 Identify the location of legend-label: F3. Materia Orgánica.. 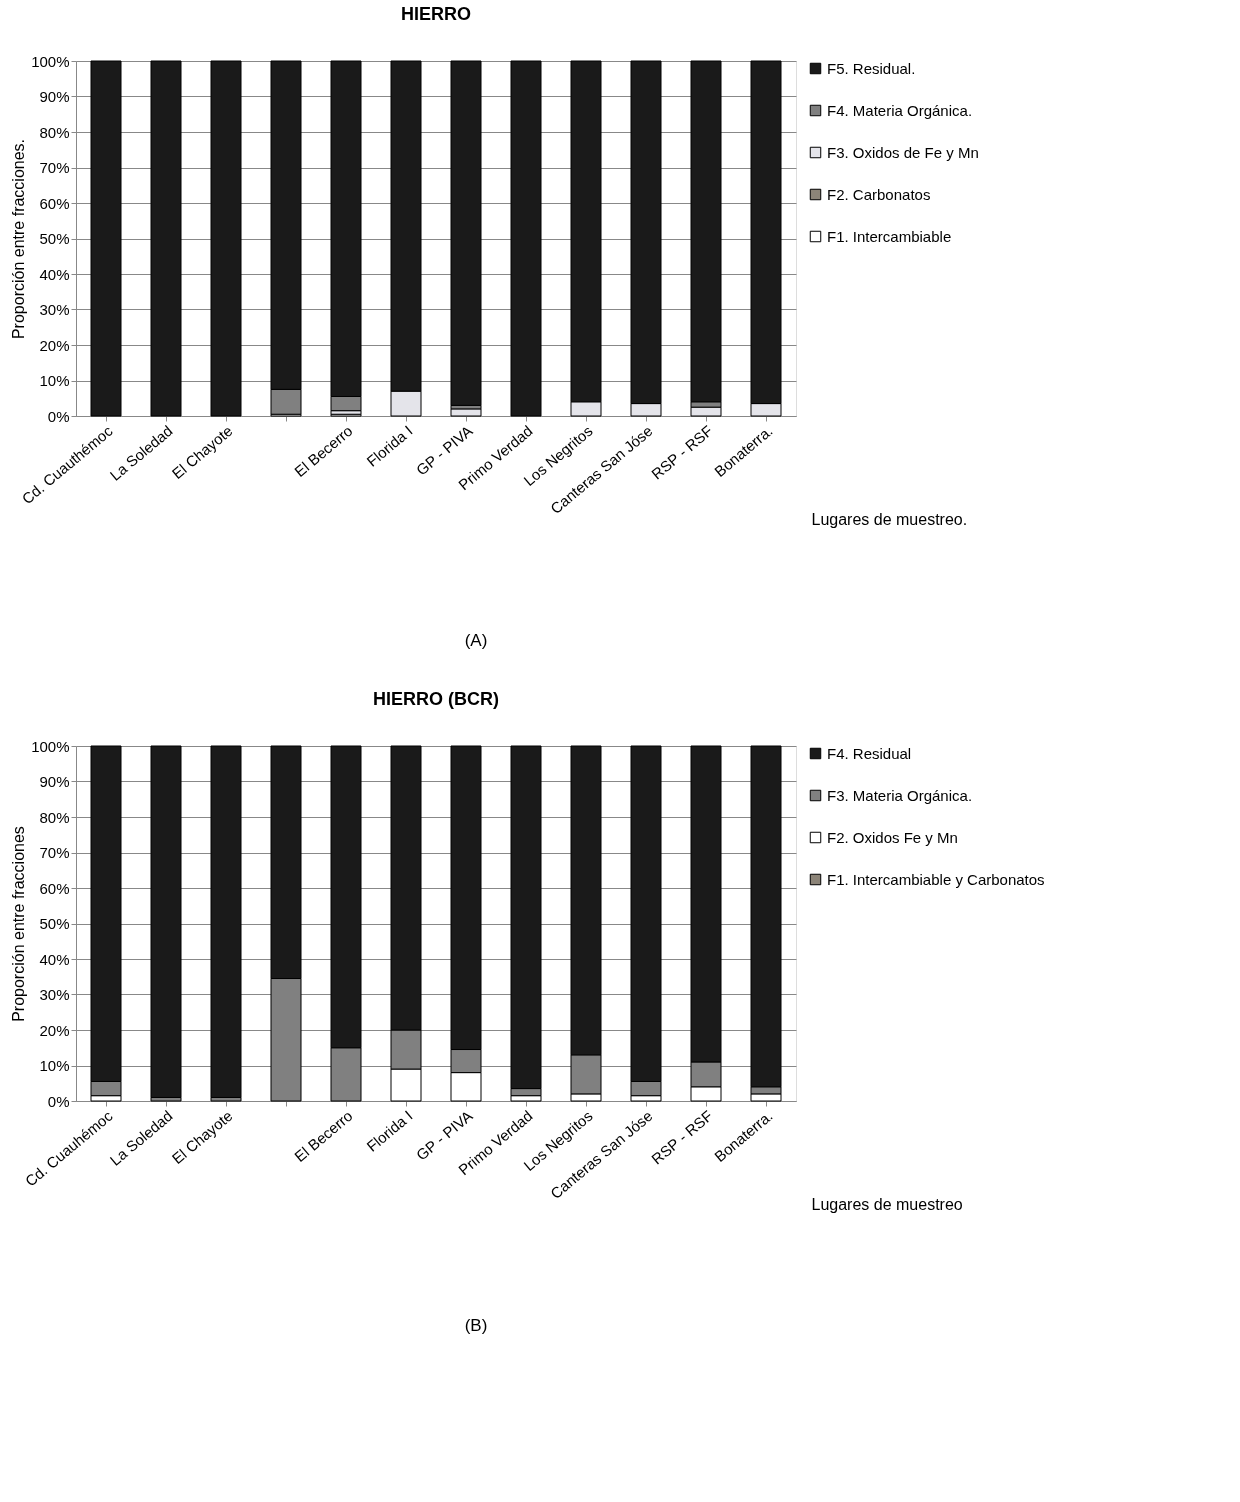
(900, 795).